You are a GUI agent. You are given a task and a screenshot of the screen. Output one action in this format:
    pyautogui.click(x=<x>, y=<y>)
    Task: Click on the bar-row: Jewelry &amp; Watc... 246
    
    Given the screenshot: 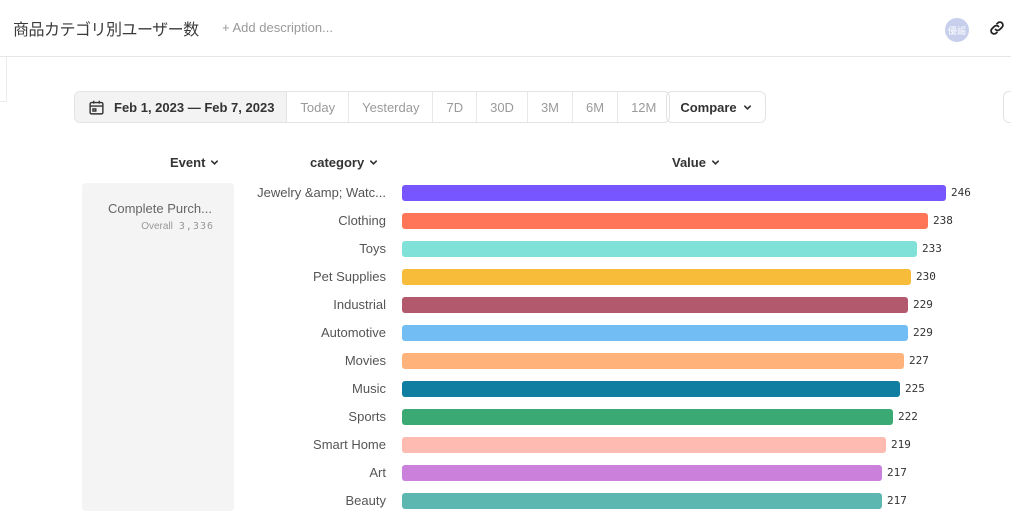 What is the action you would take?
    pyautogui.click(x=505, y=193)
    